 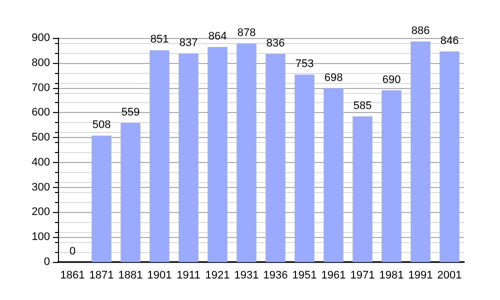 What do you see at coordinates (41, 38) in the screenshot?
I see `y-tick-label: 900` at bounding box center [41, 38].